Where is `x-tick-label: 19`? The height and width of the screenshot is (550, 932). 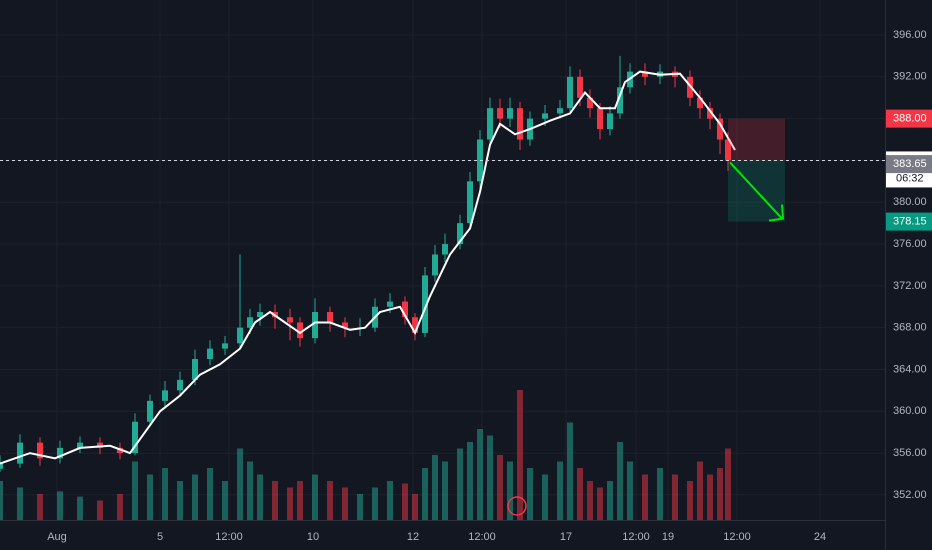 x-tick-label: 19 is located at coordinates (668, 537).